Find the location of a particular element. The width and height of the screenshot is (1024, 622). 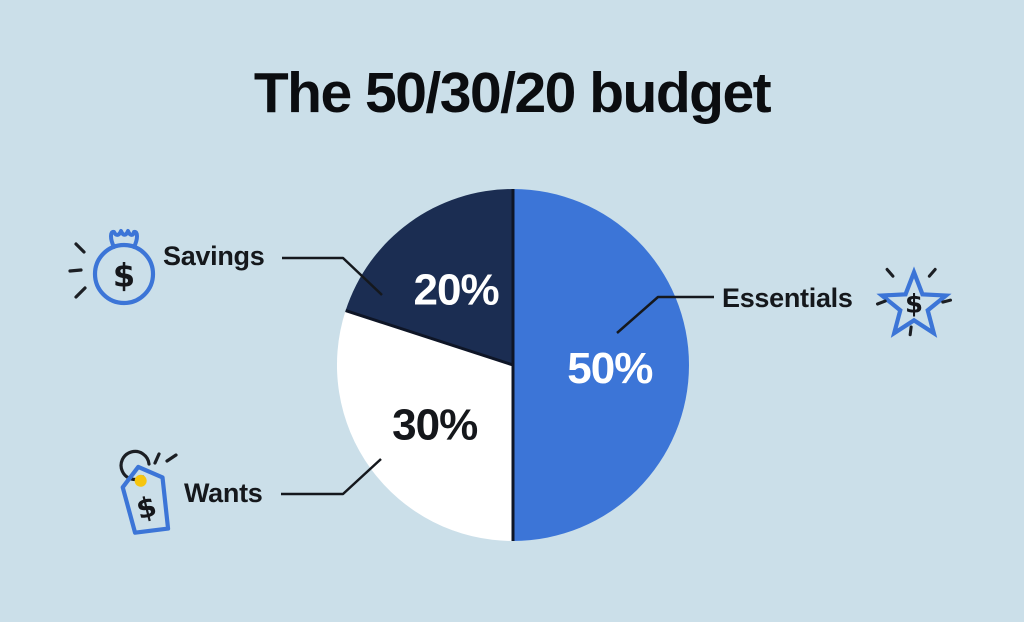

star-outline is located at coordinates (914, 302).